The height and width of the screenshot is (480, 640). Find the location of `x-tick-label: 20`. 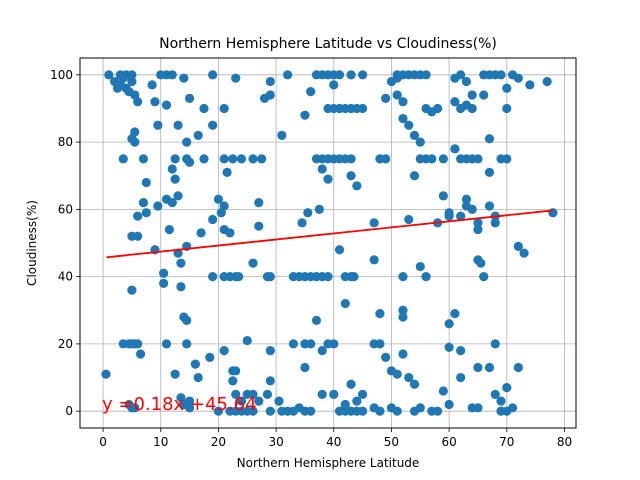

x-tick-label: 20 is located at coordinates (218, 442).